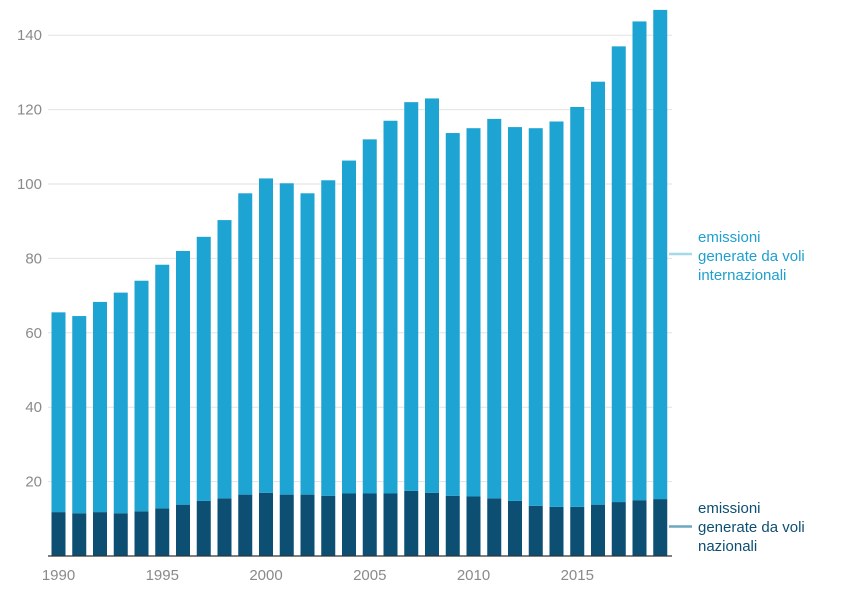 Image resolution: width=850 pixels, height=605 pixels. Describe the element at coordinates (577, 575) in the screenshot. I see `x-tick-label: 2015` at that location.